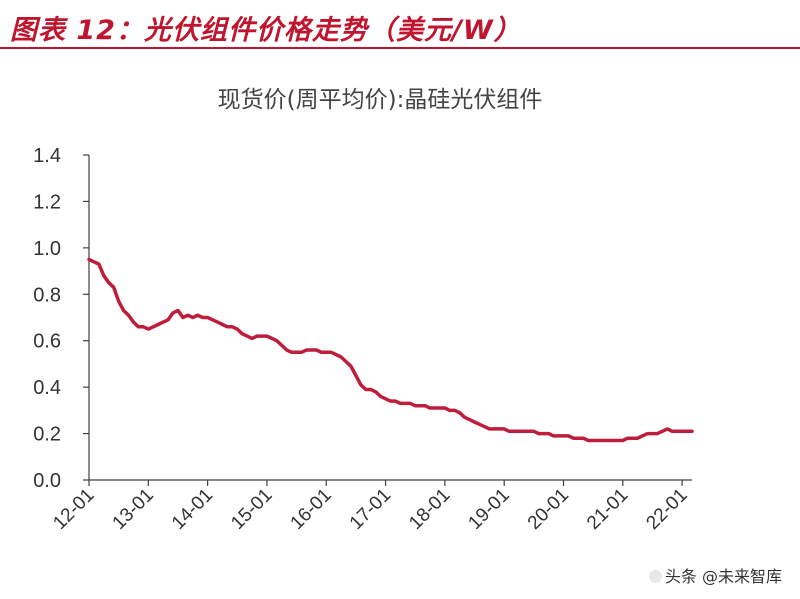  Describe the element at coordinates (548, 509) in the screenshot. I see `x-tick-label: 20-01` at that location.